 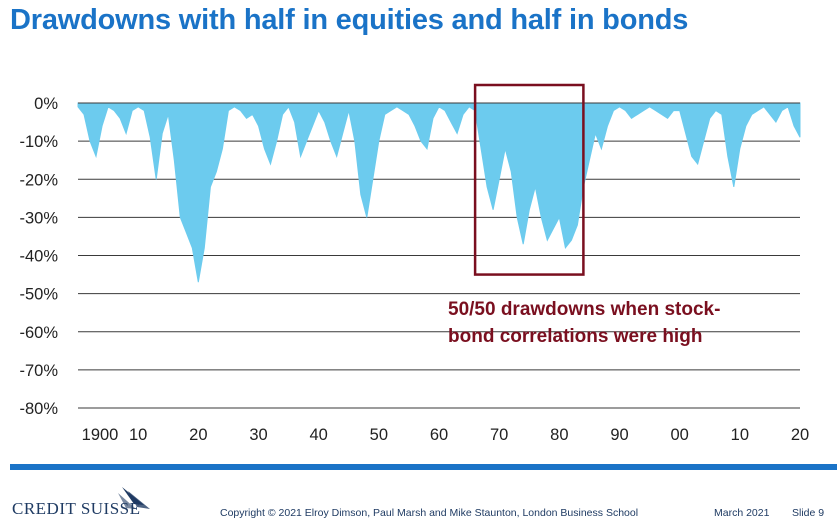 What do you see at coordinates (38, 371) in the screenshot?
I see `y-tick-label: -70%` at bounding box center [38, 371].